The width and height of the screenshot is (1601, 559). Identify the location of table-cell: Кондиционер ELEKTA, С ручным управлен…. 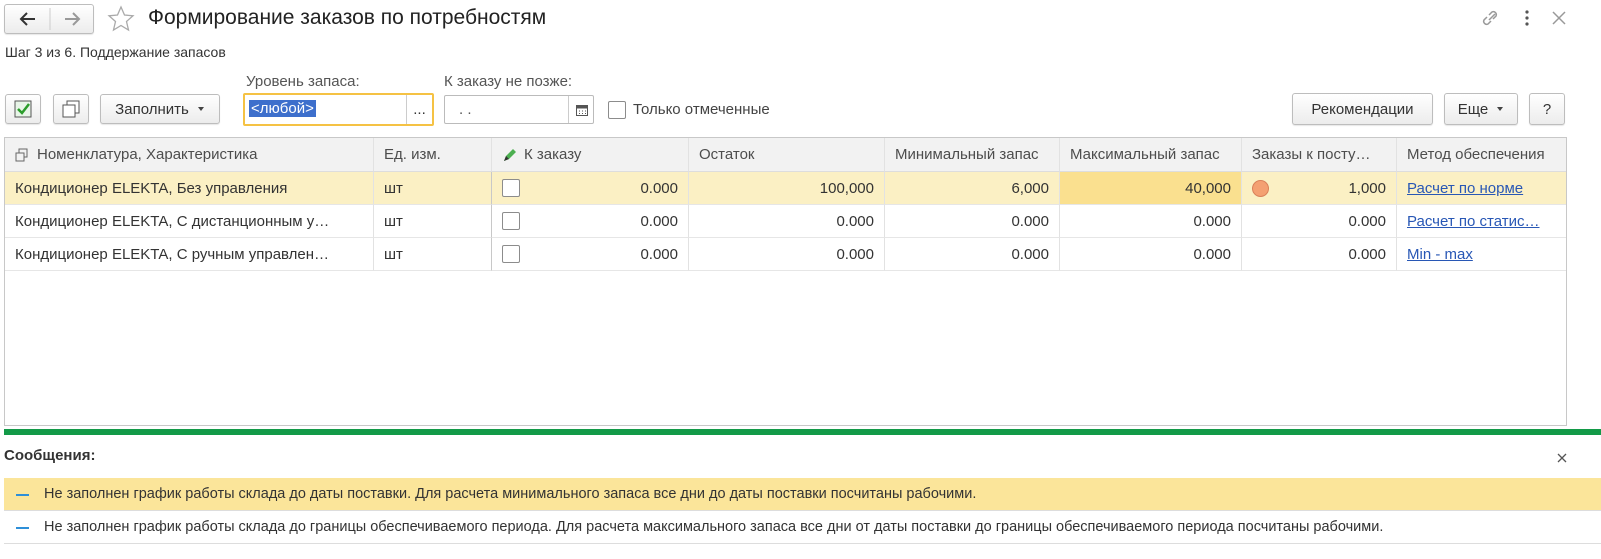
(189, 254).